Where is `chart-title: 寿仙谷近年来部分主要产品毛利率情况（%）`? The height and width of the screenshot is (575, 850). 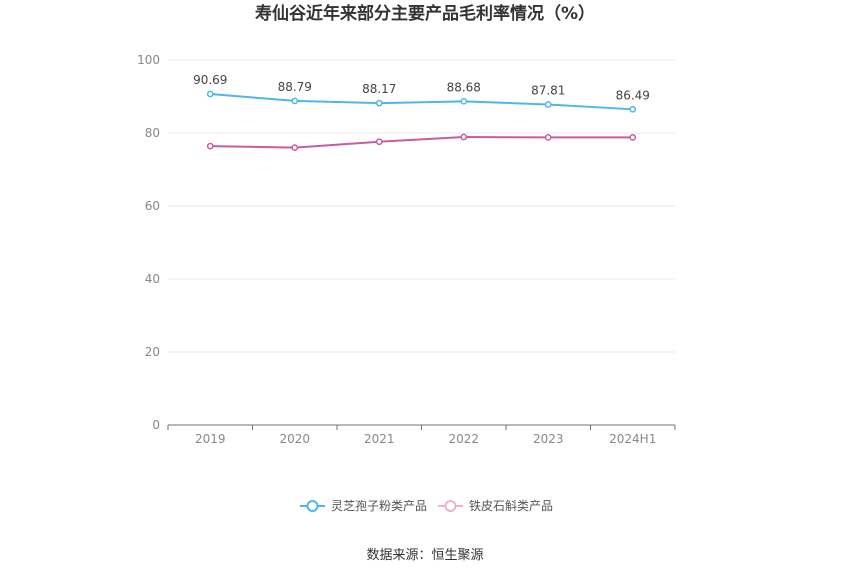 chart-title: 寿仙谷近年来部分主要产品毛利率情况（%） is located at coordinates (425, 13).